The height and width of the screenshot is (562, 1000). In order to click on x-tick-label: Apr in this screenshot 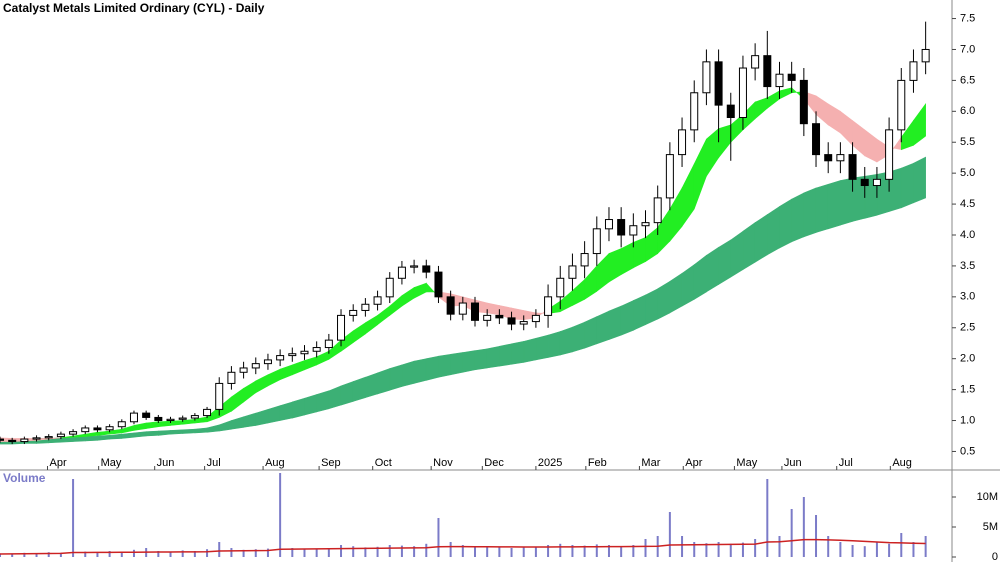, I will do `click(58, 463)`.